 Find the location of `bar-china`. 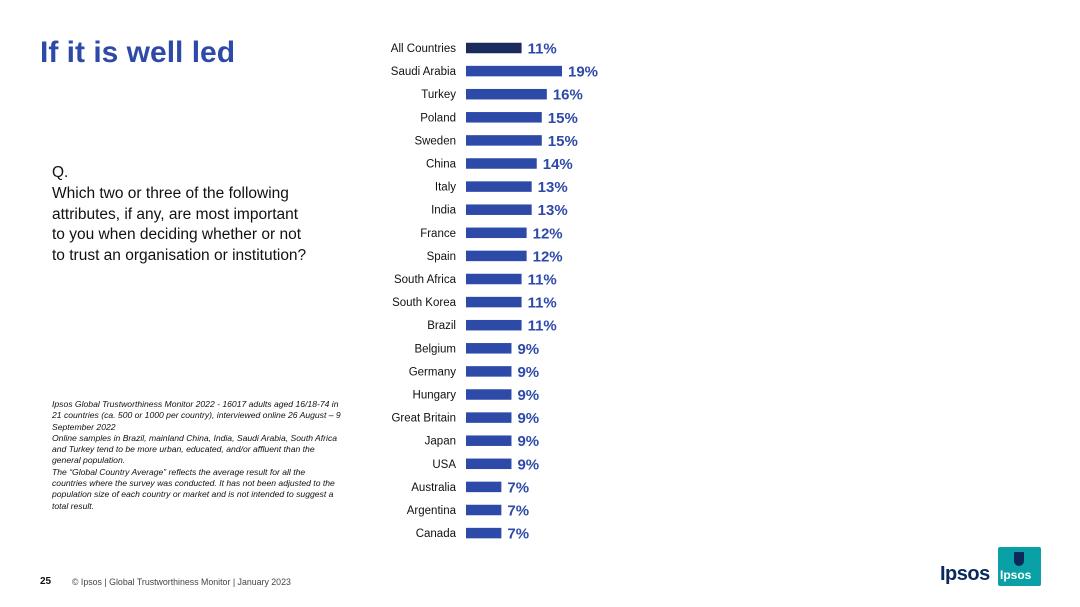

bar-china is located at coordinates (501, 163).